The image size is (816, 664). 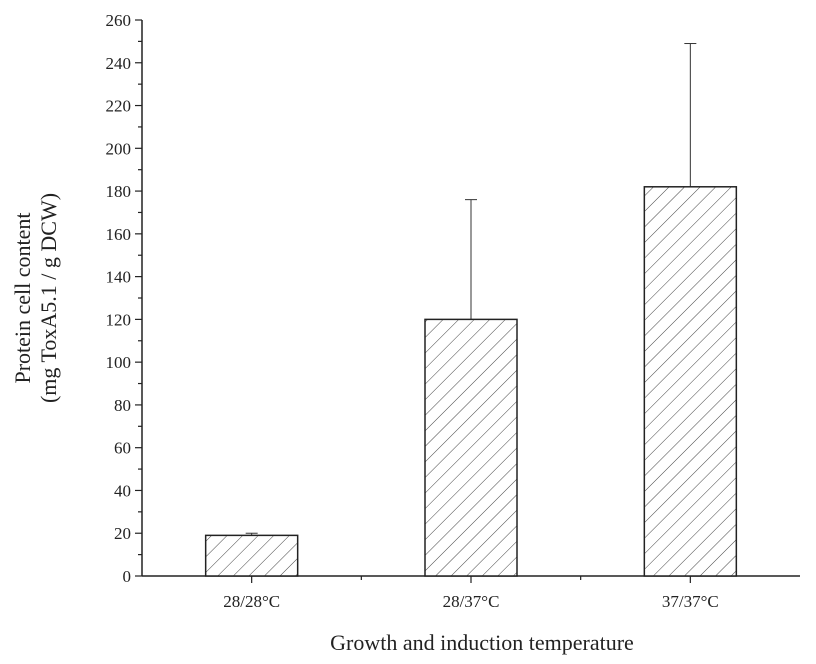 What do you see at coordinates (122, 490) in the screenshot?
I see `y-tick-label: 40` at bounding box center [122, 490].